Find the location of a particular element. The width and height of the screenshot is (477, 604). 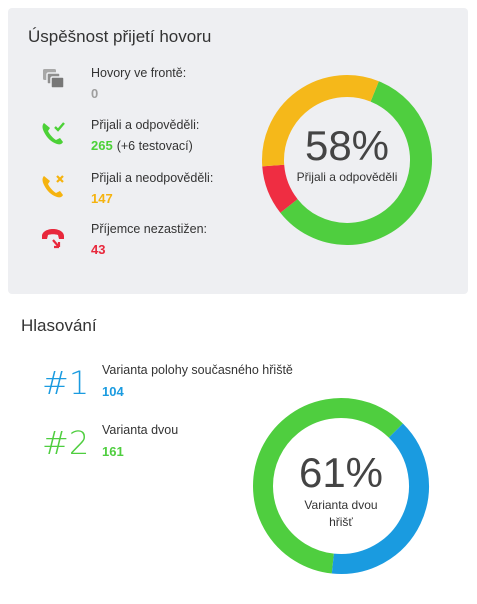

stat-no-answer-label: Přijali a neodpověděli: is located at coordinates (152, 178).